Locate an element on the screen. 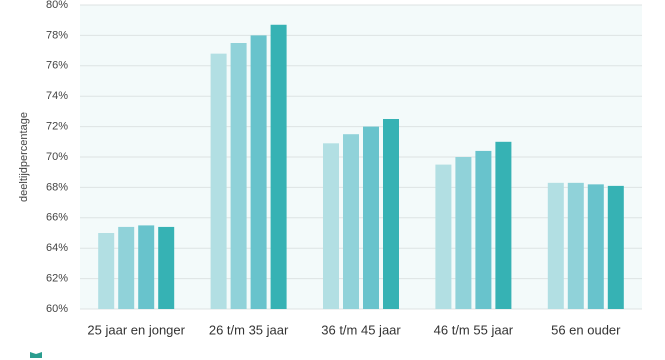 This screenshot has height=360, width=665. y-tick-label: 68% is located at coordinates (57, 187).